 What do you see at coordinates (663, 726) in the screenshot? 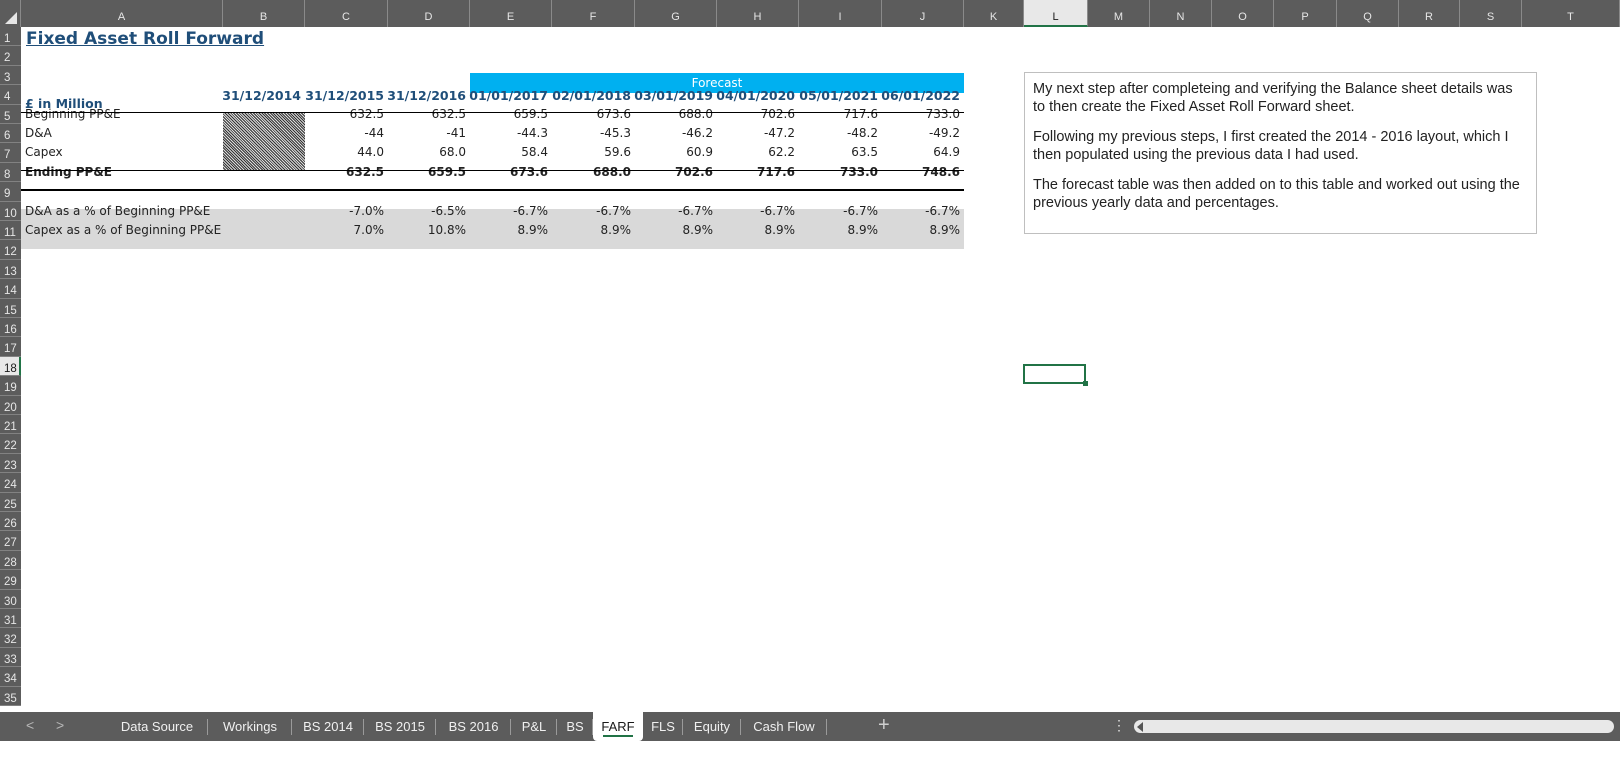
I see `sheet-tab-fls: FLS` at bounding box center [663, 726].